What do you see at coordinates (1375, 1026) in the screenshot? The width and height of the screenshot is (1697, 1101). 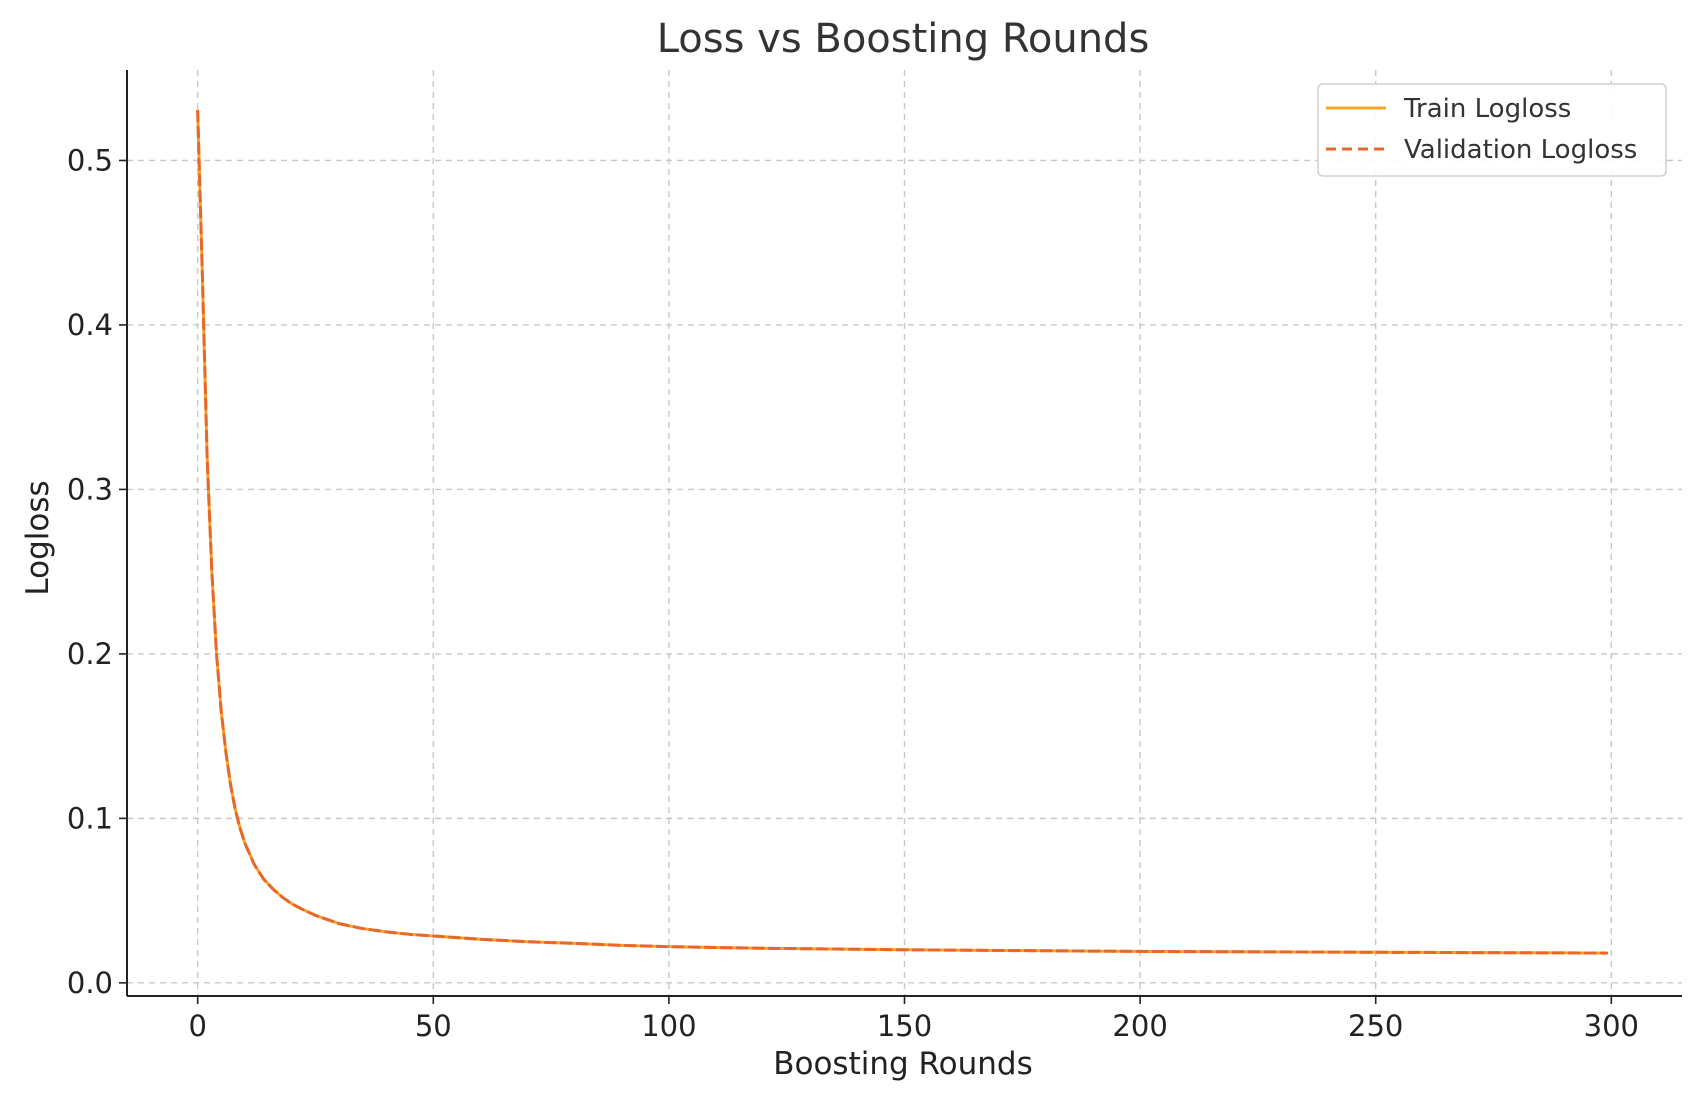 I see `x-tick-label: 250` at bounding box center [1375, 1026].